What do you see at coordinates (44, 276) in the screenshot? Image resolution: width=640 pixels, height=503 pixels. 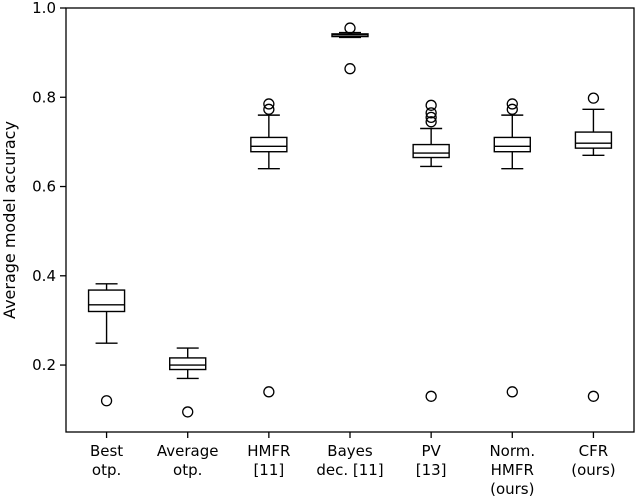 I see `y-tick-label: 0.4` at bounding box center [44, 276].